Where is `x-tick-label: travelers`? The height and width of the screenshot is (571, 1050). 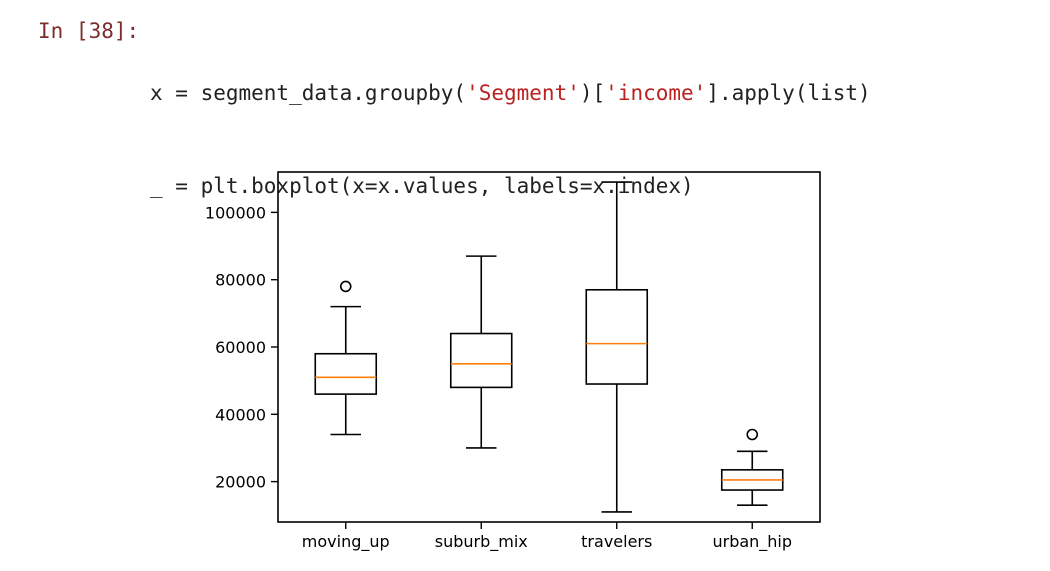 x-tick-label: travelers is located at coordinates (616, 541).